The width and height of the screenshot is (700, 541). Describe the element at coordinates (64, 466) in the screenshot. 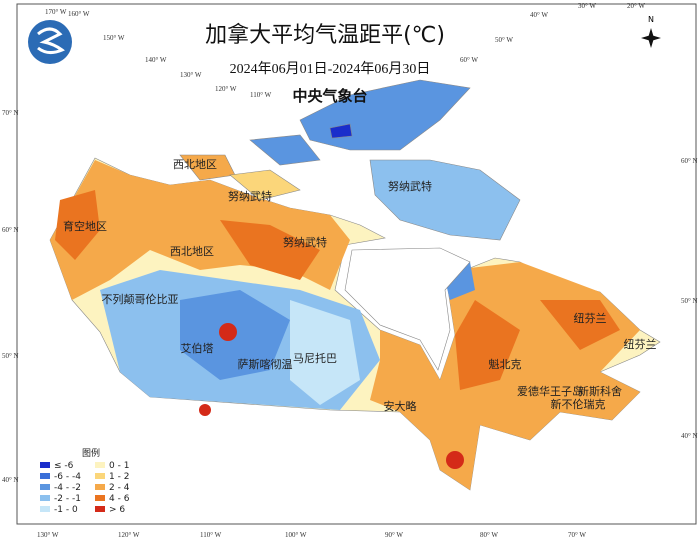

I see `legend-label: ≤ -6` at that location.